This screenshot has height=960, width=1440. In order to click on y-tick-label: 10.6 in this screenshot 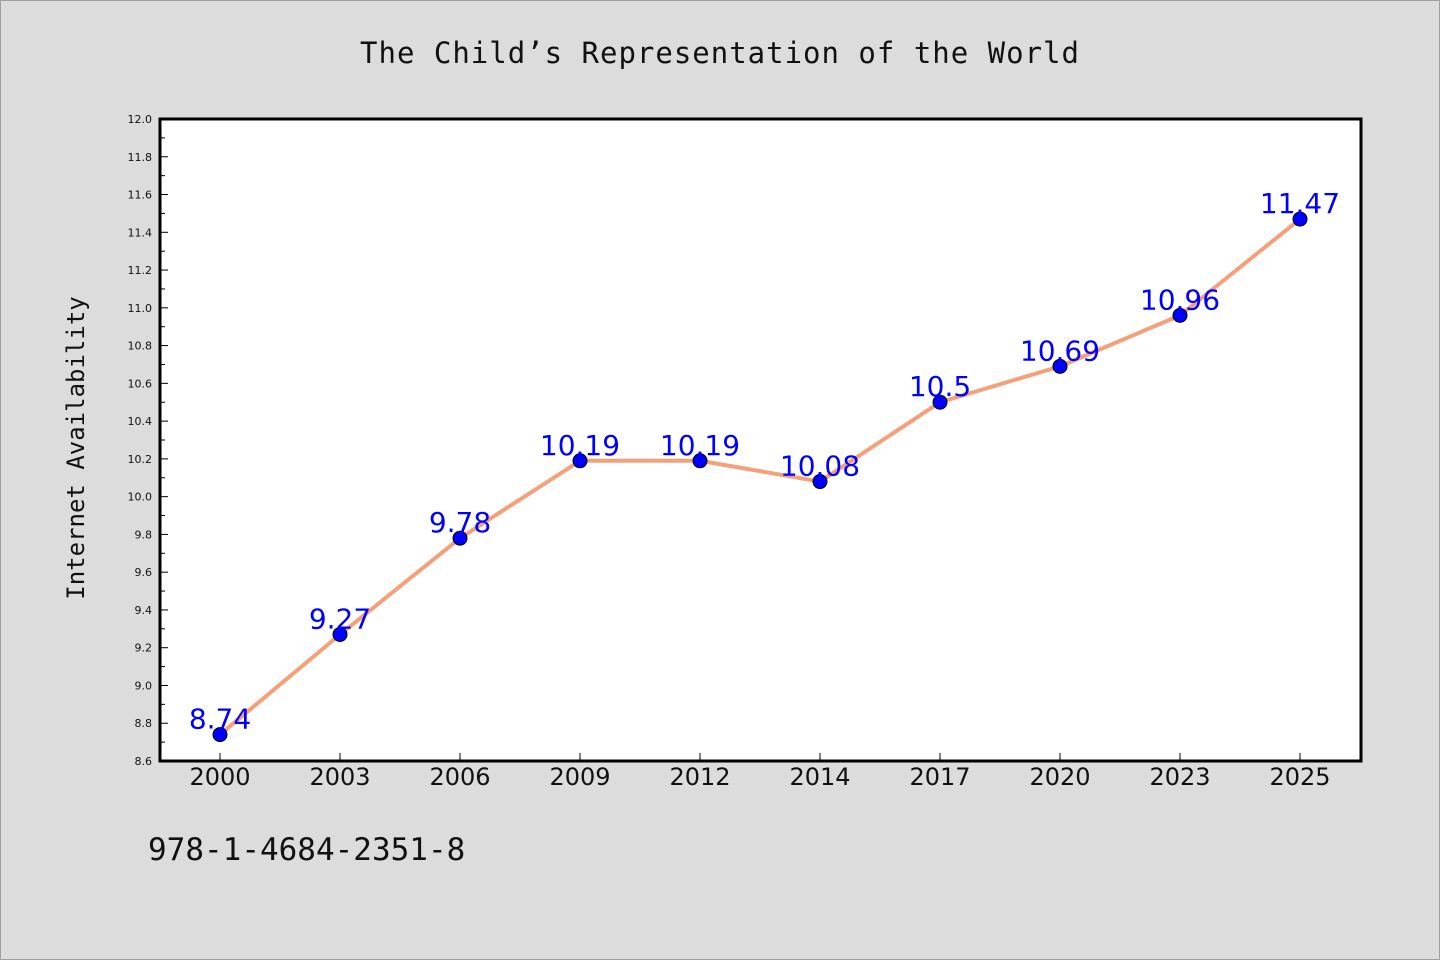, I will do `click(140, 383)`.